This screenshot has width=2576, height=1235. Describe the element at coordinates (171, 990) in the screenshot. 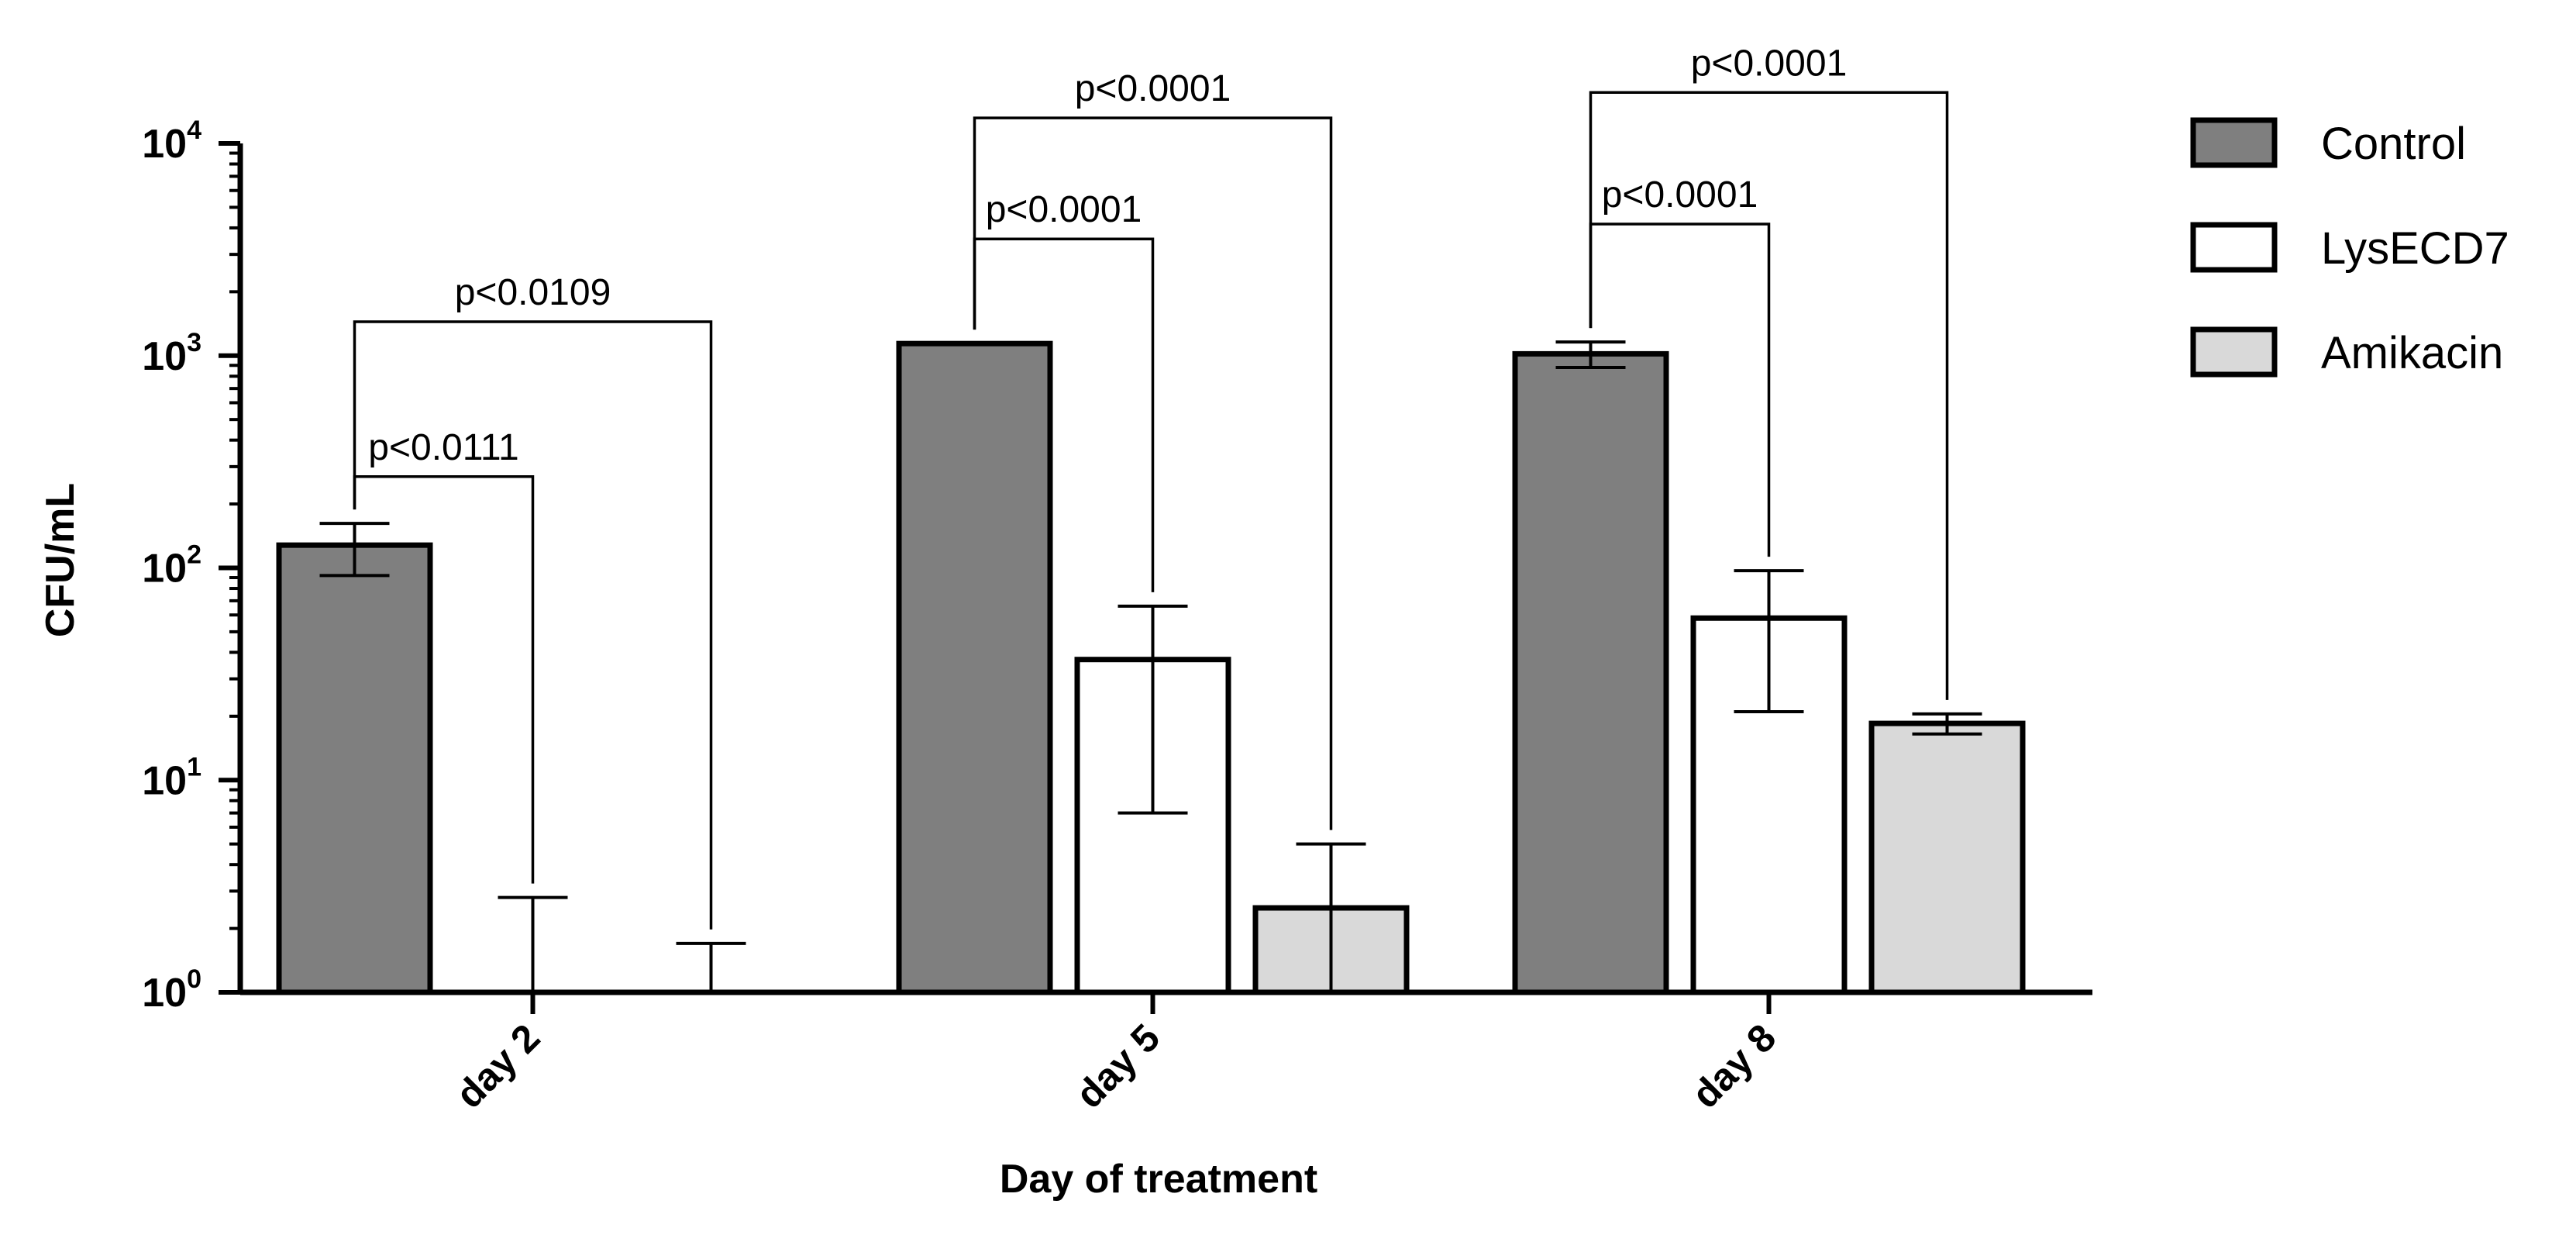

I see `y-tick-label: 10⁰` at that location.